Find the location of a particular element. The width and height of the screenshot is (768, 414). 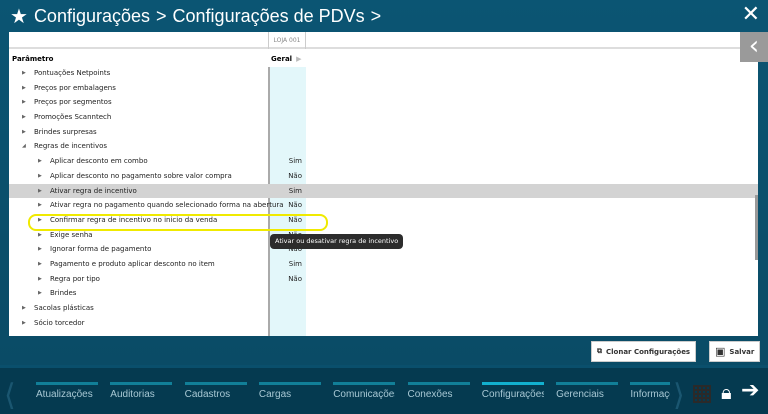

table-row: ▶ Promoções Scanntech is located at coordinates (383, 117).